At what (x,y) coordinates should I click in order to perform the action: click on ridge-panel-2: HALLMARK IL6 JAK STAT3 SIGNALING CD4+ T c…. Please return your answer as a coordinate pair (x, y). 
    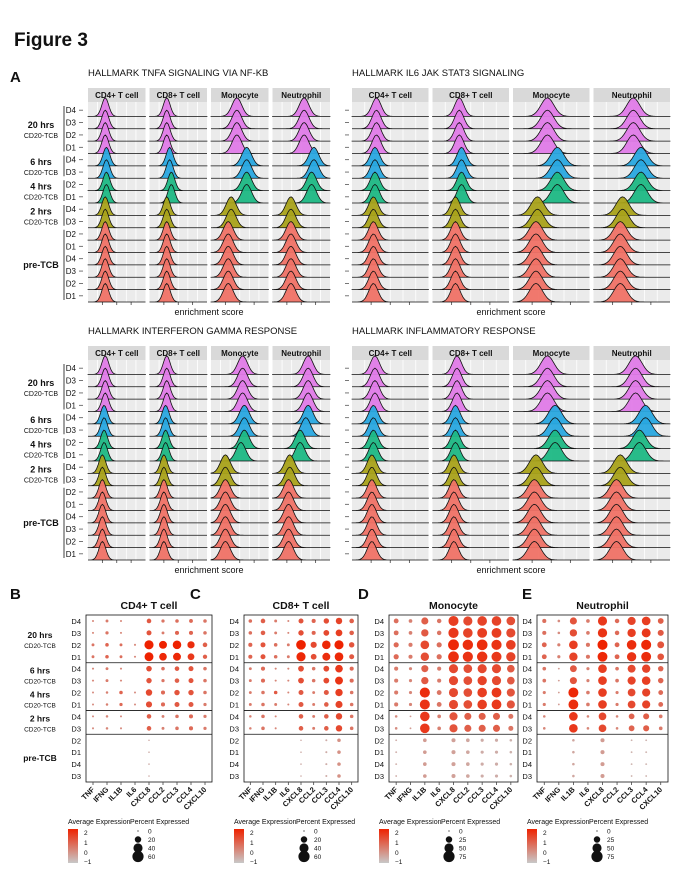
    Looking at the image, I should click on (508, 192).